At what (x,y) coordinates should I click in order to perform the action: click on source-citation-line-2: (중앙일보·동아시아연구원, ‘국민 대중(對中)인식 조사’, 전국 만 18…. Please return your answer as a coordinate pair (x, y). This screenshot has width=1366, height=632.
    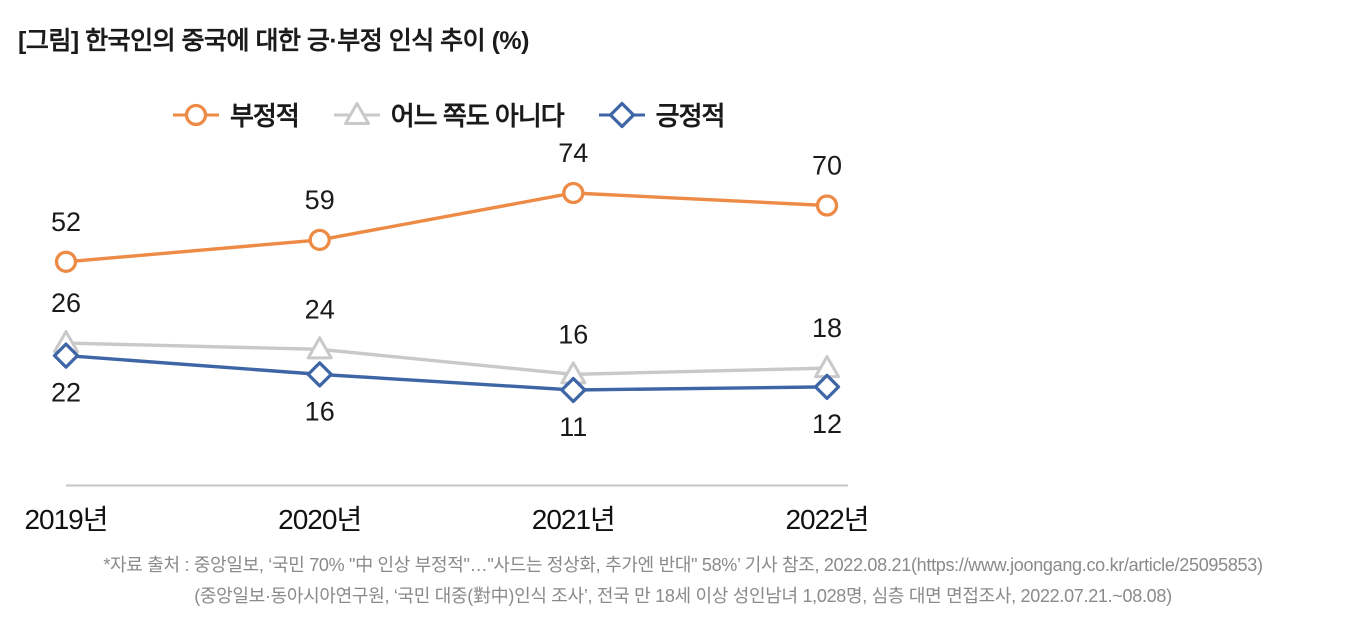
    Looking at the image, I should click on (683, 596).